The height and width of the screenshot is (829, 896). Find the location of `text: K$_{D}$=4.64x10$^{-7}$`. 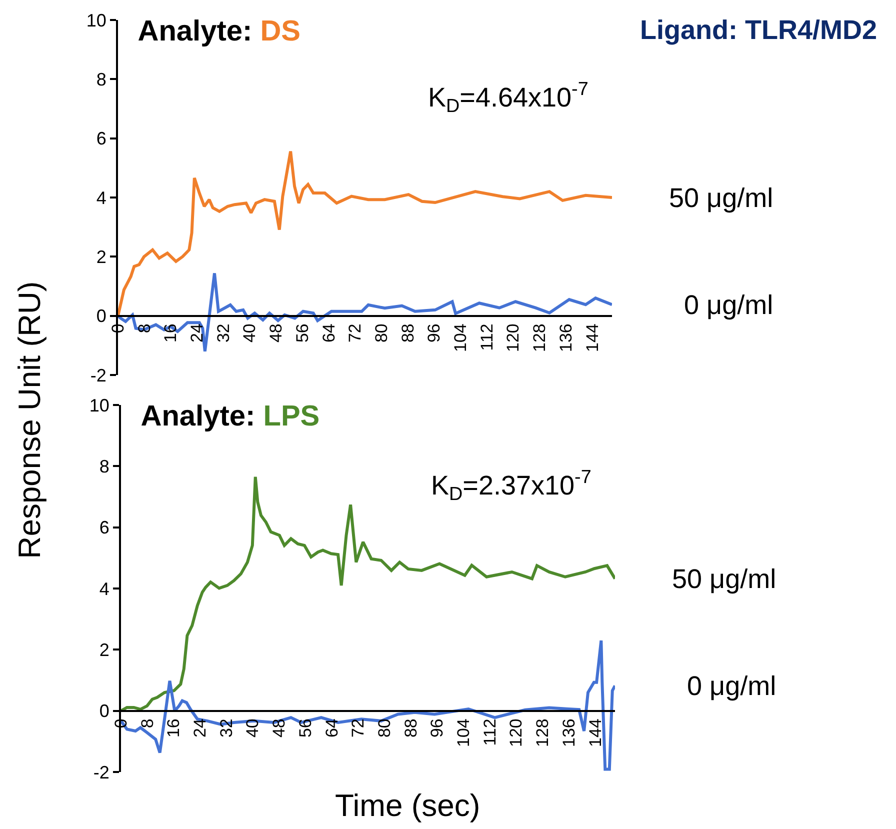

text: K$_{D}$=4.64x10$^{-7}$ is located at coordinates (508, 98).